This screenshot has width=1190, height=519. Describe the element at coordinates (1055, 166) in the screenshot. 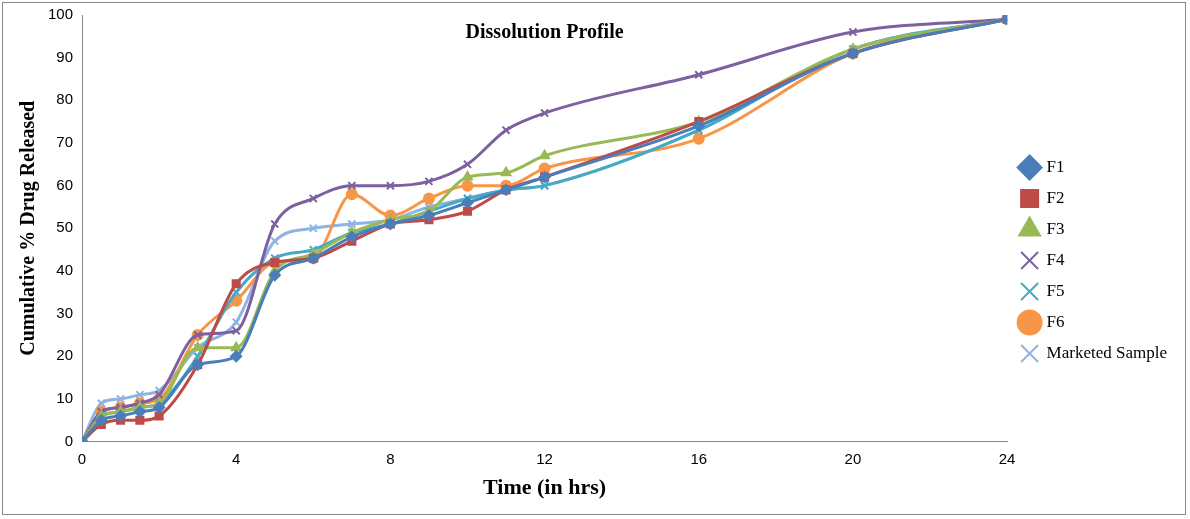

I see `legend-label: F1` at that location.